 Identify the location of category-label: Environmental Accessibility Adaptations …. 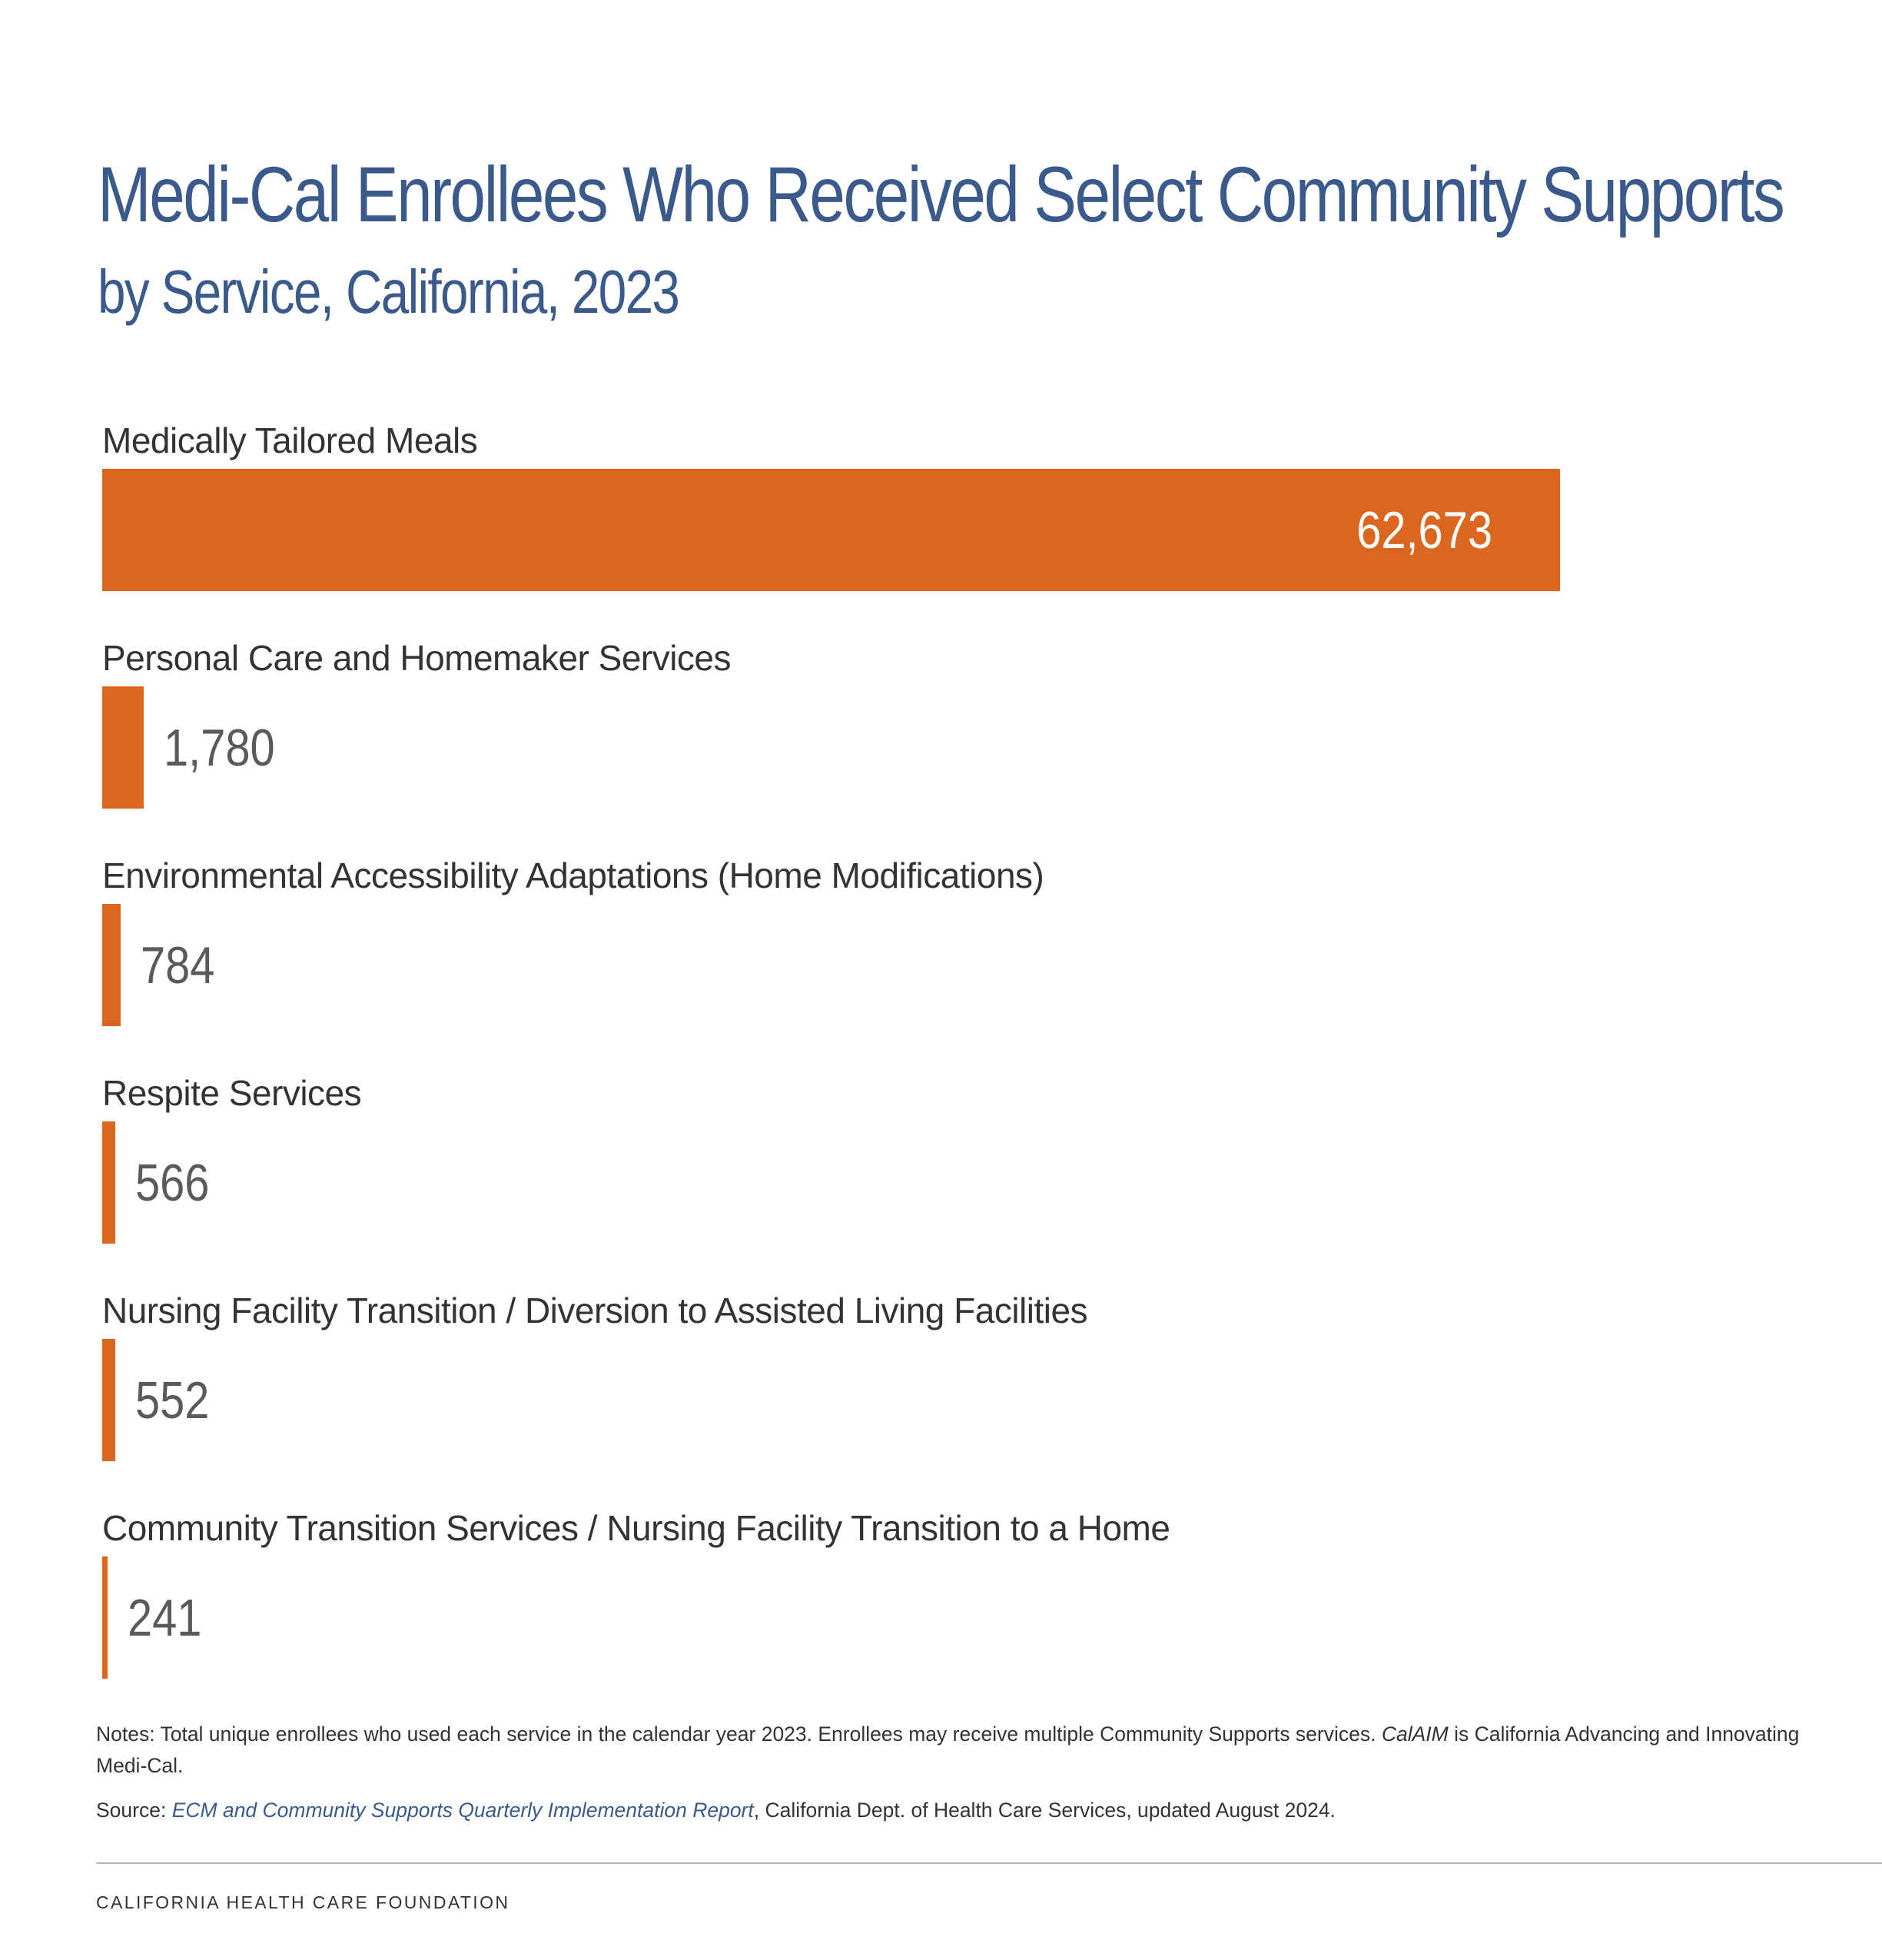
(573, 875).